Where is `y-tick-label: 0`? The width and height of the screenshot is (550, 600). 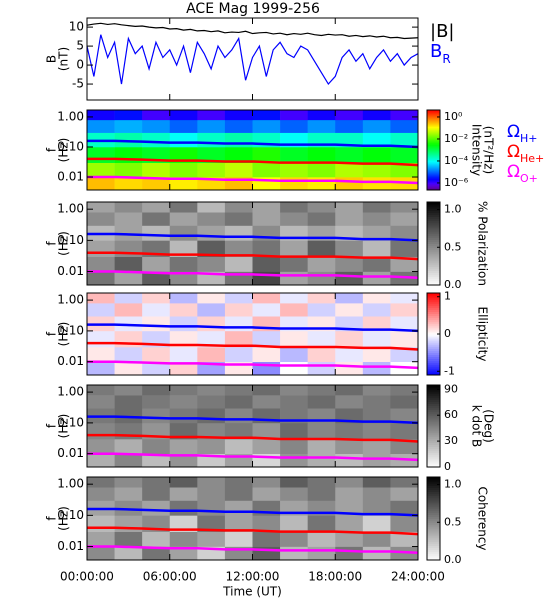
y-tick-label: 0 is located at coordinates (80, 65).